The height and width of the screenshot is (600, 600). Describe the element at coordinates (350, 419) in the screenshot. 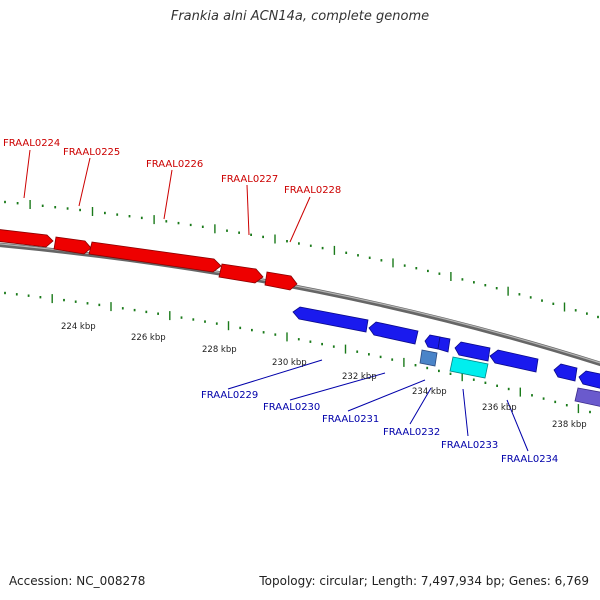

I see `gene-label-fraal0231: FRAAL0231` at that location.